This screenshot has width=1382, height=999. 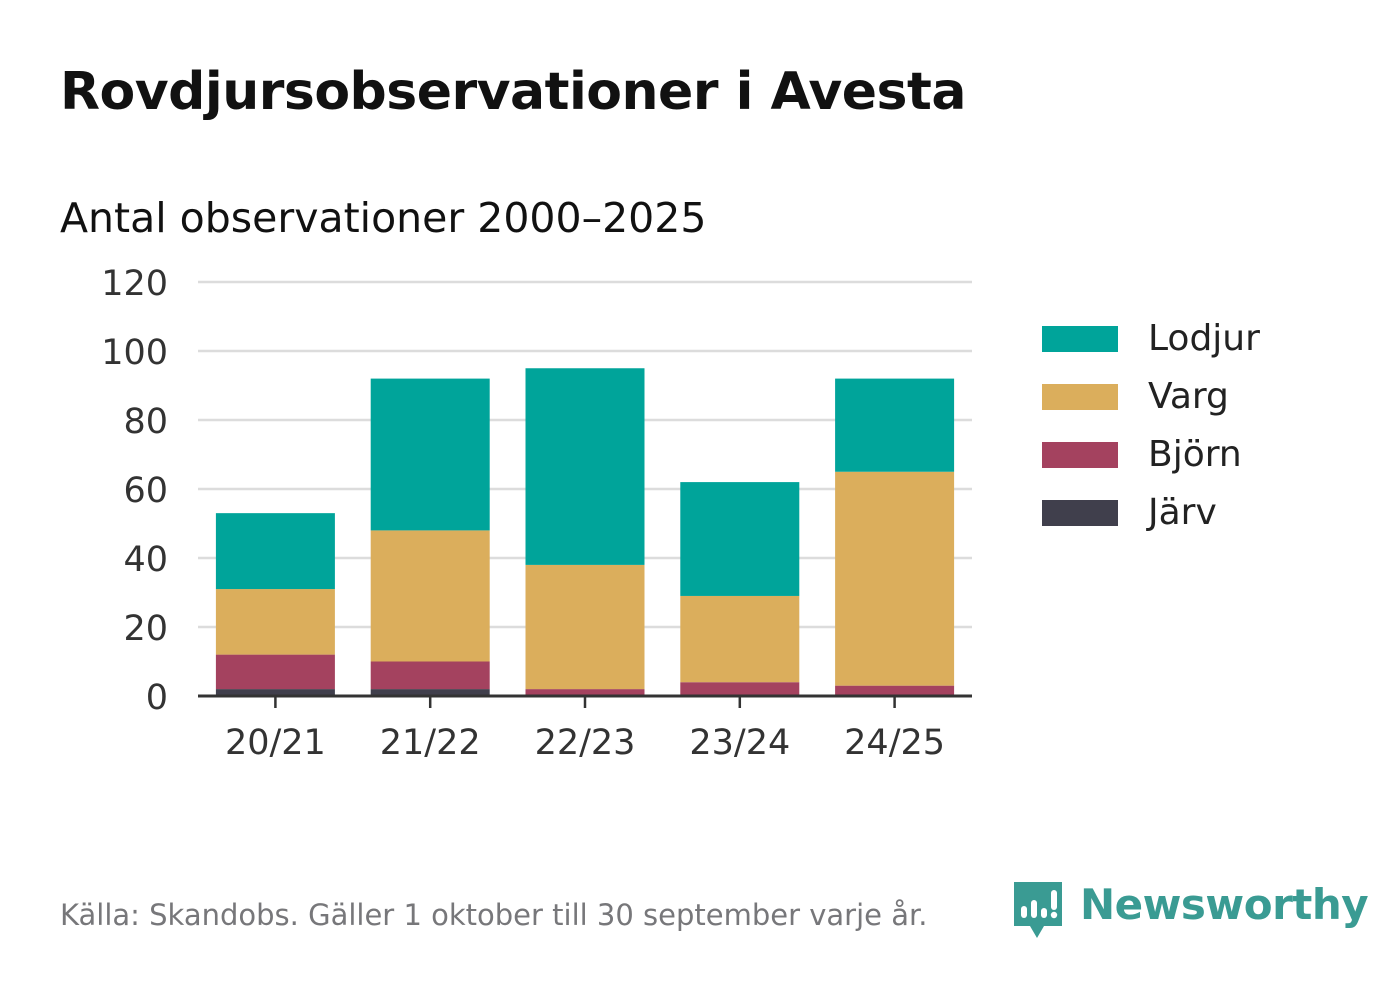 I want to click on x-tick-label: 21/22, so click(x=430, y=743).